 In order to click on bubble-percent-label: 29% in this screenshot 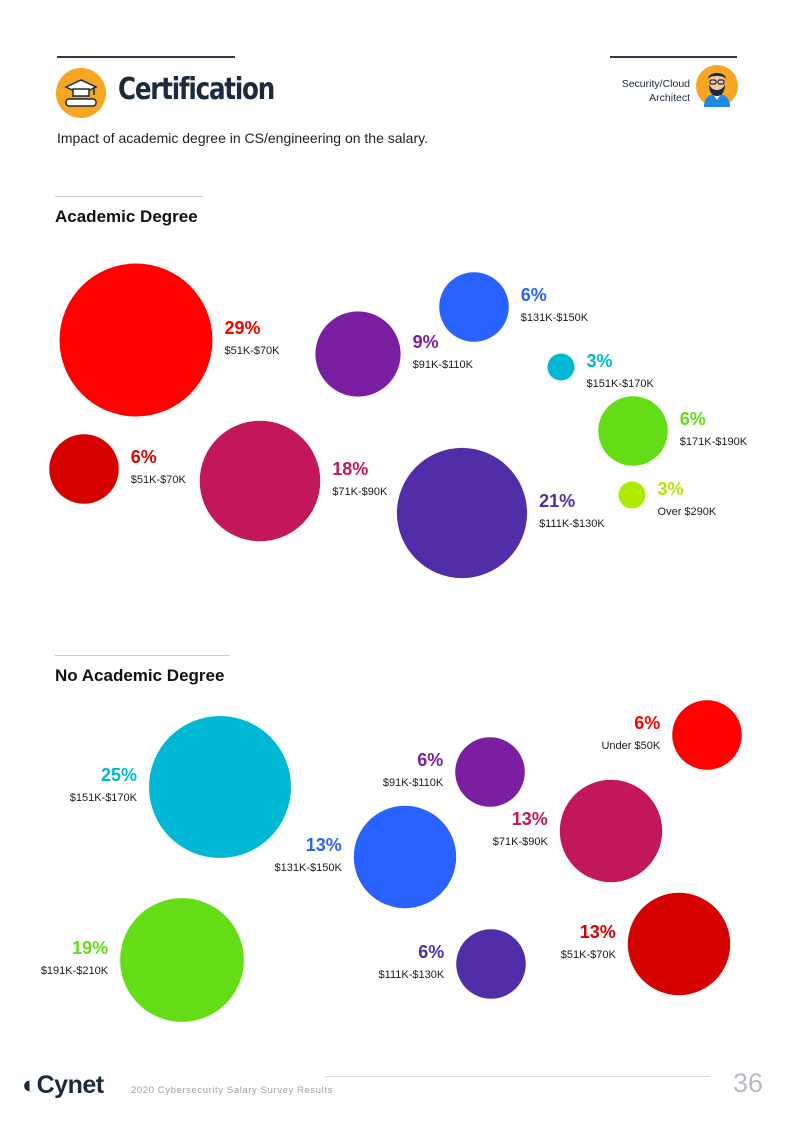, I will do `click(242, 328)`.